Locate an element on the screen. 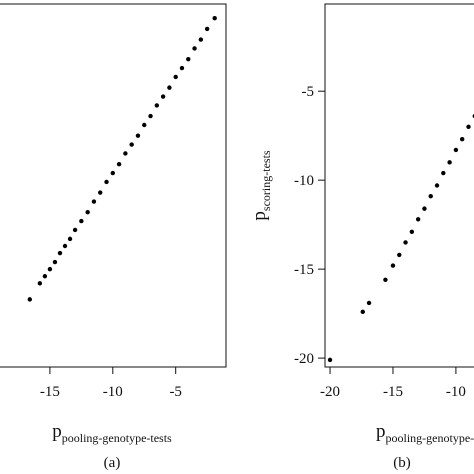 The image size is (474, 474). x-tick-label: -5 is located at coordinates (175, 392).